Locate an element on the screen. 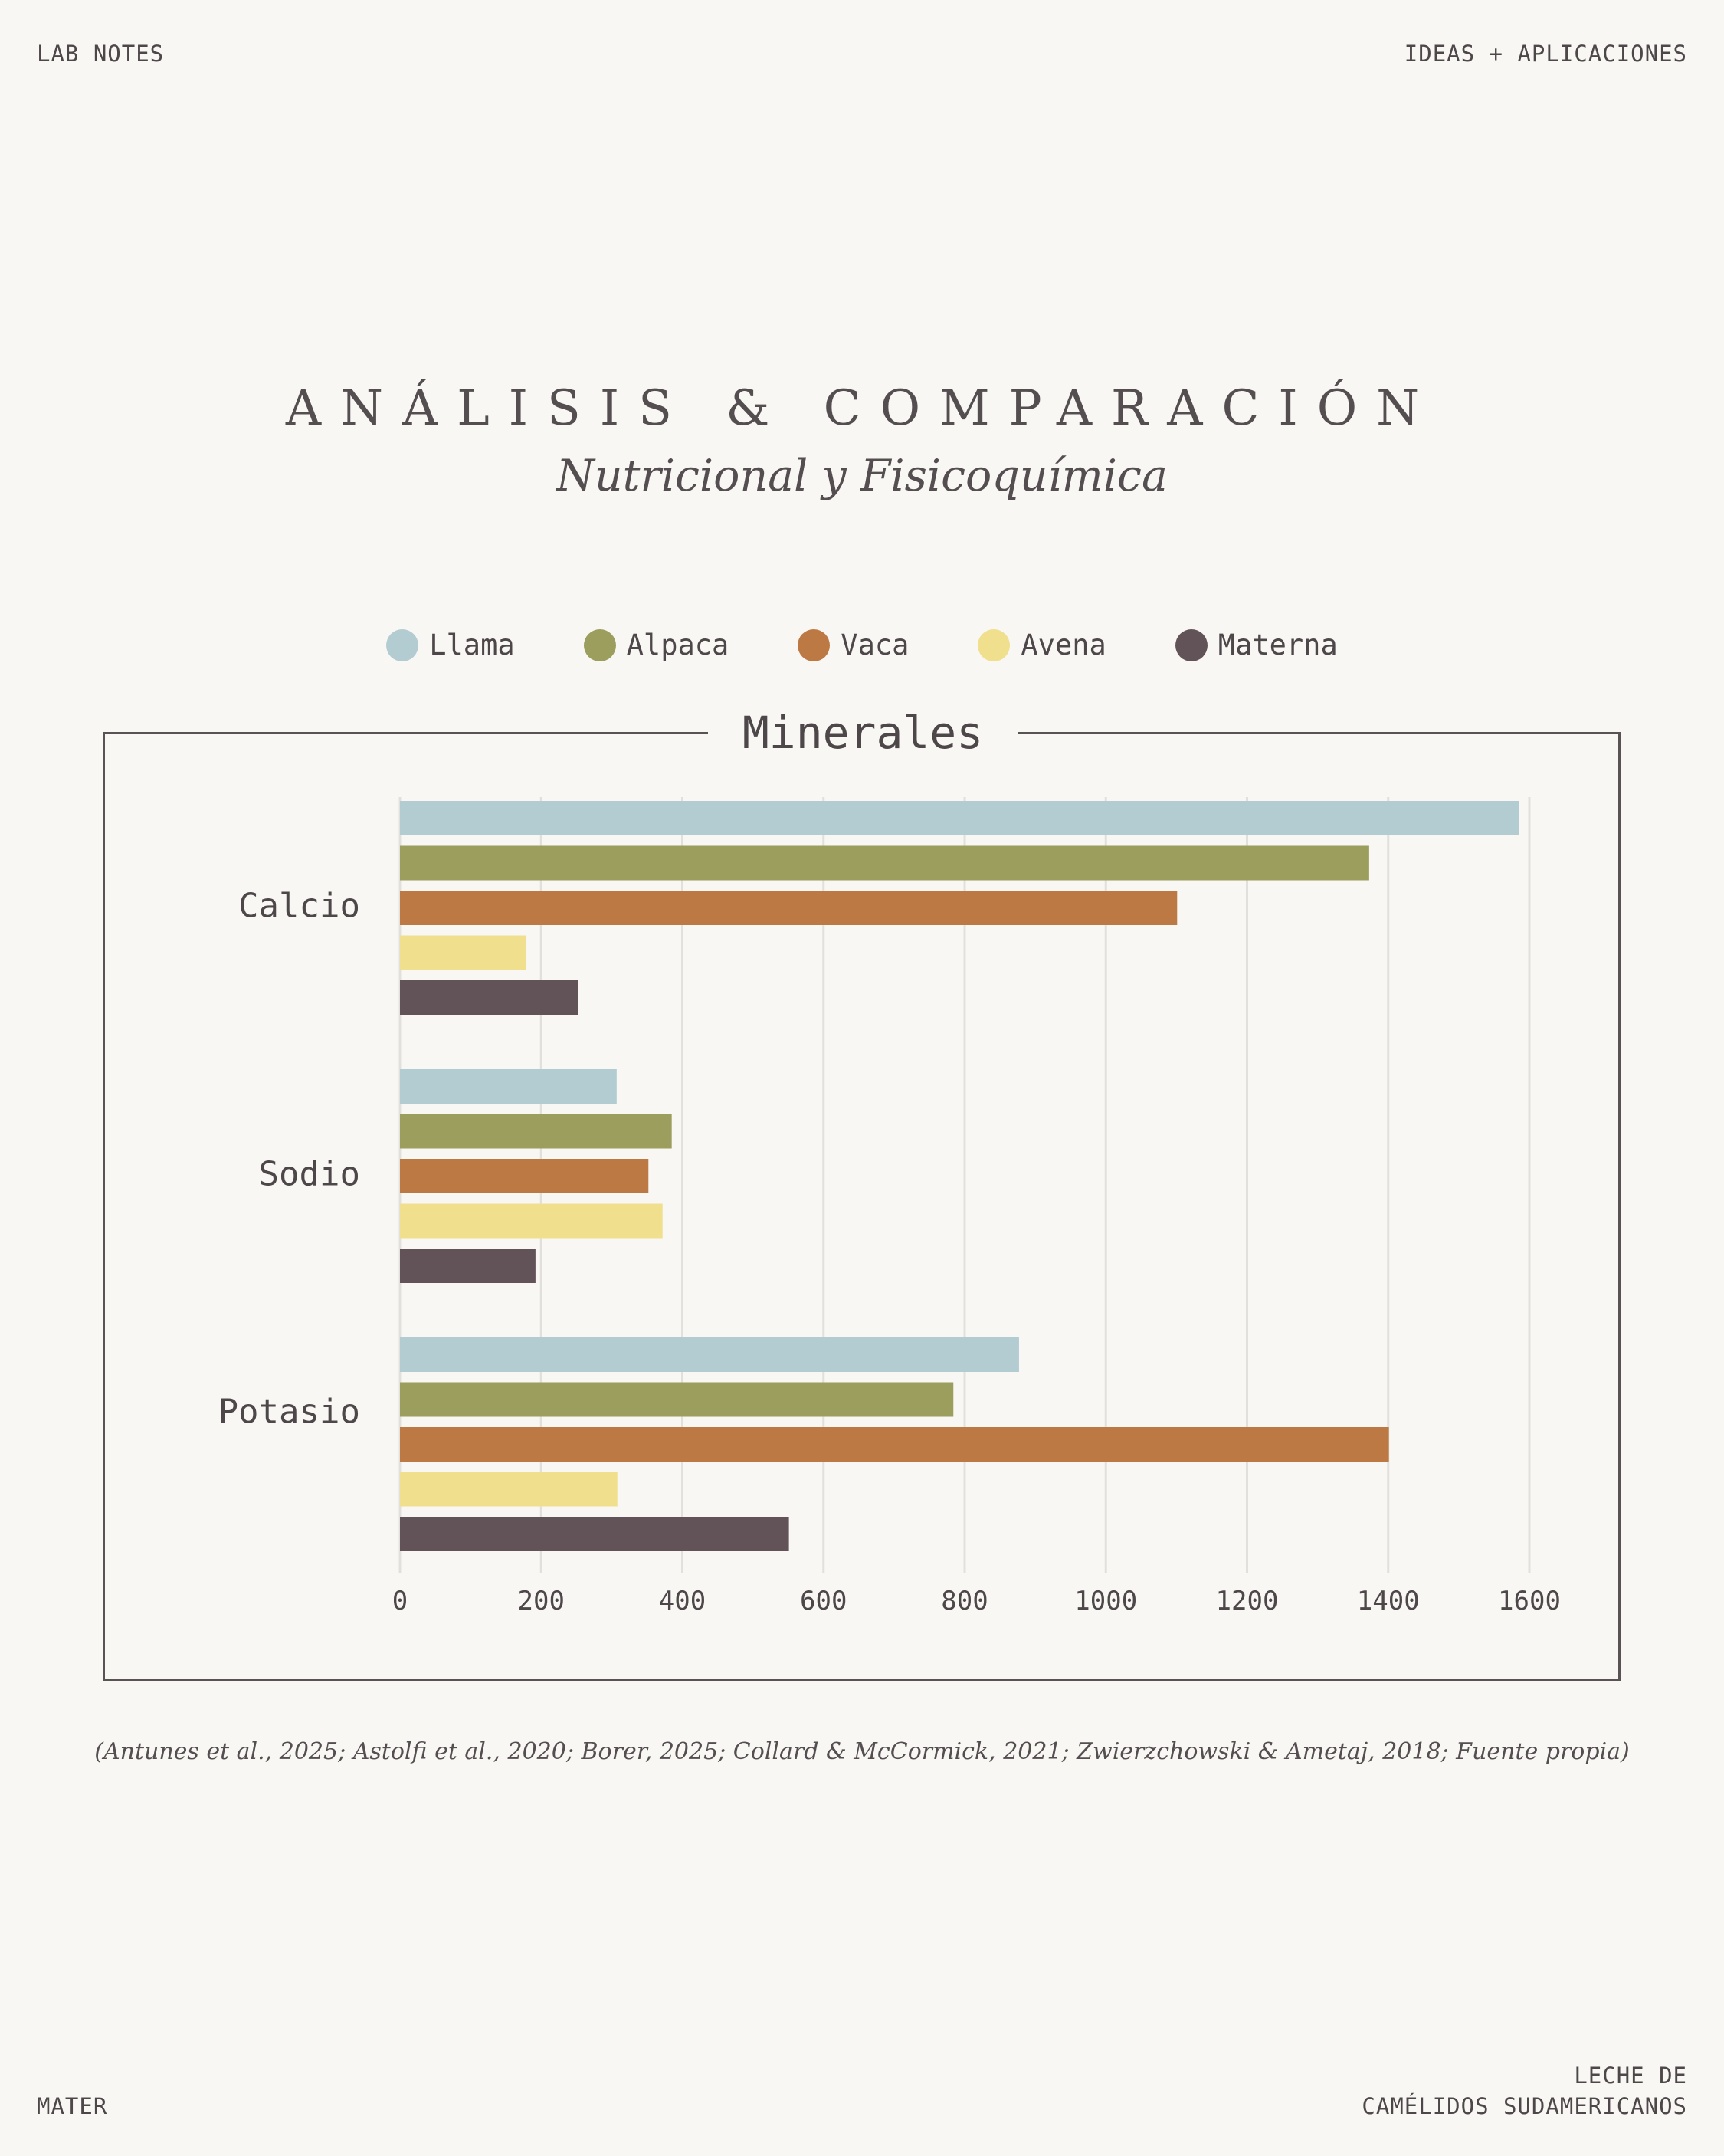 The image size is (1724, 2156). chart-title: Minerales is located at coordinates (863, 733).